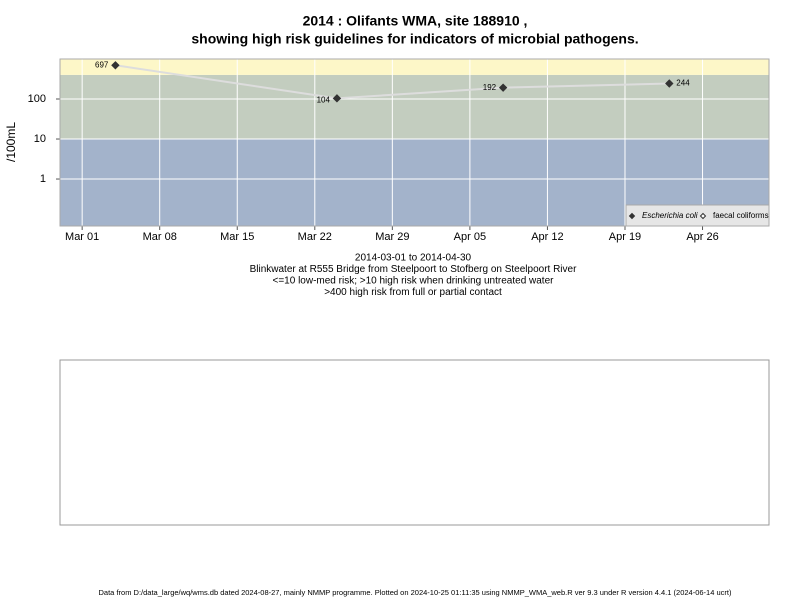  I want to click on data-label: 104, so click(324, 99).